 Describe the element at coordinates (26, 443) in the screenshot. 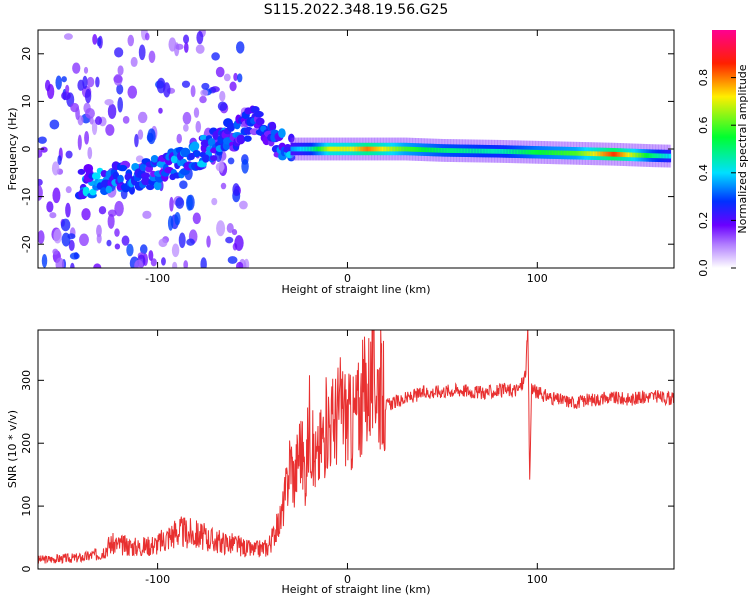

I see `snr-y-tick-label: 200` at that location.